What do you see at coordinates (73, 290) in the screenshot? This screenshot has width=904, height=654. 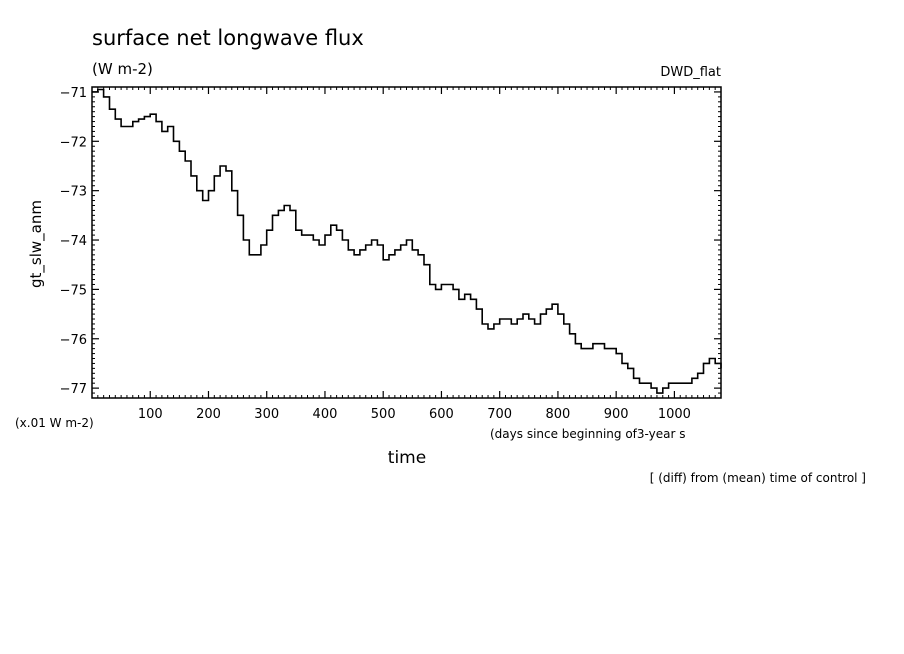 I see `y-tick-label: −75` at bounding box center [73, 290].